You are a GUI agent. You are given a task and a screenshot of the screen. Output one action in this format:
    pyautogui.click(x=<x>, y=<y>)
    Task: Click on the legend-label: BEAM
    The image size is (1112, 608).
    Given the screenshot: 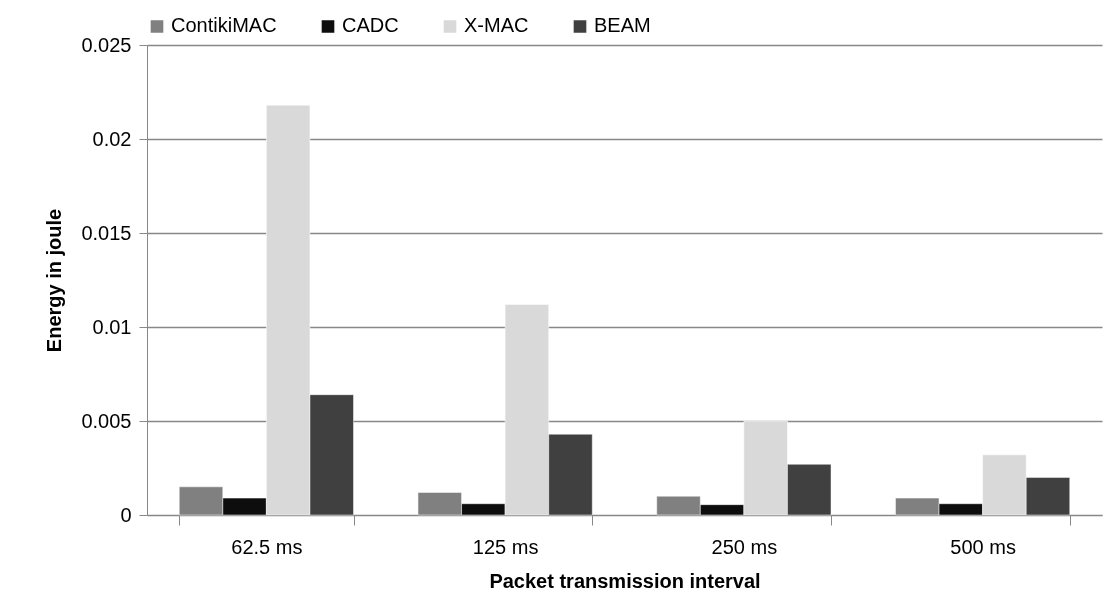 What is the action you would take?
    pyautogui.click(x=622, y=25)
    